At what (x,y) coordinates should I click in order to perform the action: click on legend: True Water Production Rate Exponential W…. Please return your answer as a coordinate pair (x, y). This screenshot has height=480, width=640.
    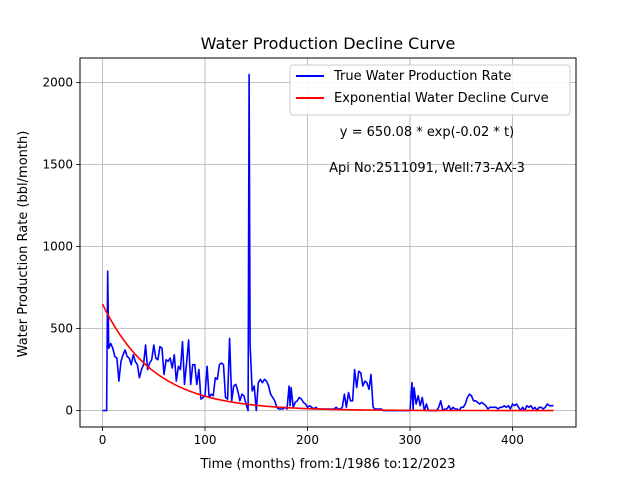
    Looking at the image, I should click on (430, 90).